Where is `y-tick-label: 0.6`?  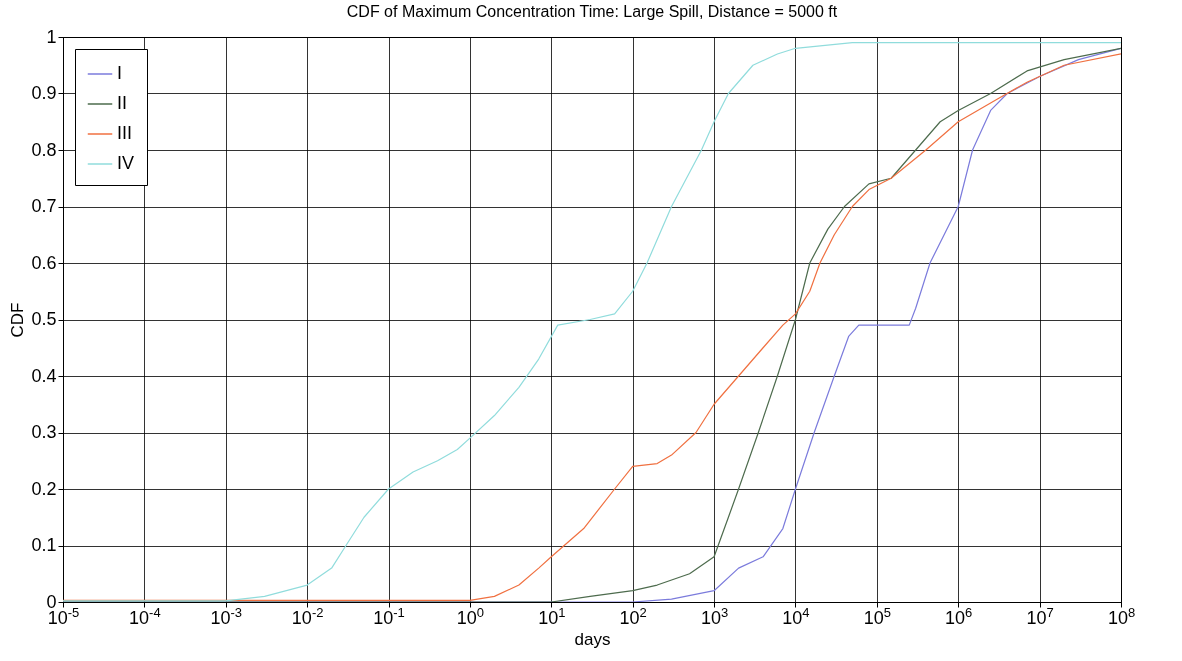 y-tick-label: 0.6 is located at coordinates (44, 262).